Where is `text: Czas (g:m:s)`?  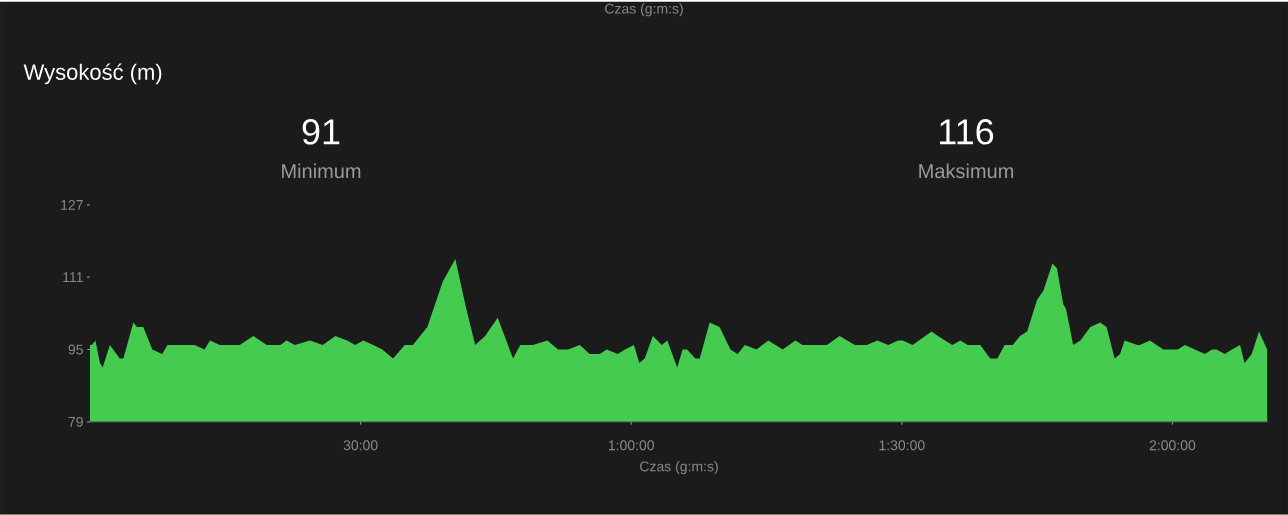
text: Czas (g:m:s) is located at coordinates (644, 10).